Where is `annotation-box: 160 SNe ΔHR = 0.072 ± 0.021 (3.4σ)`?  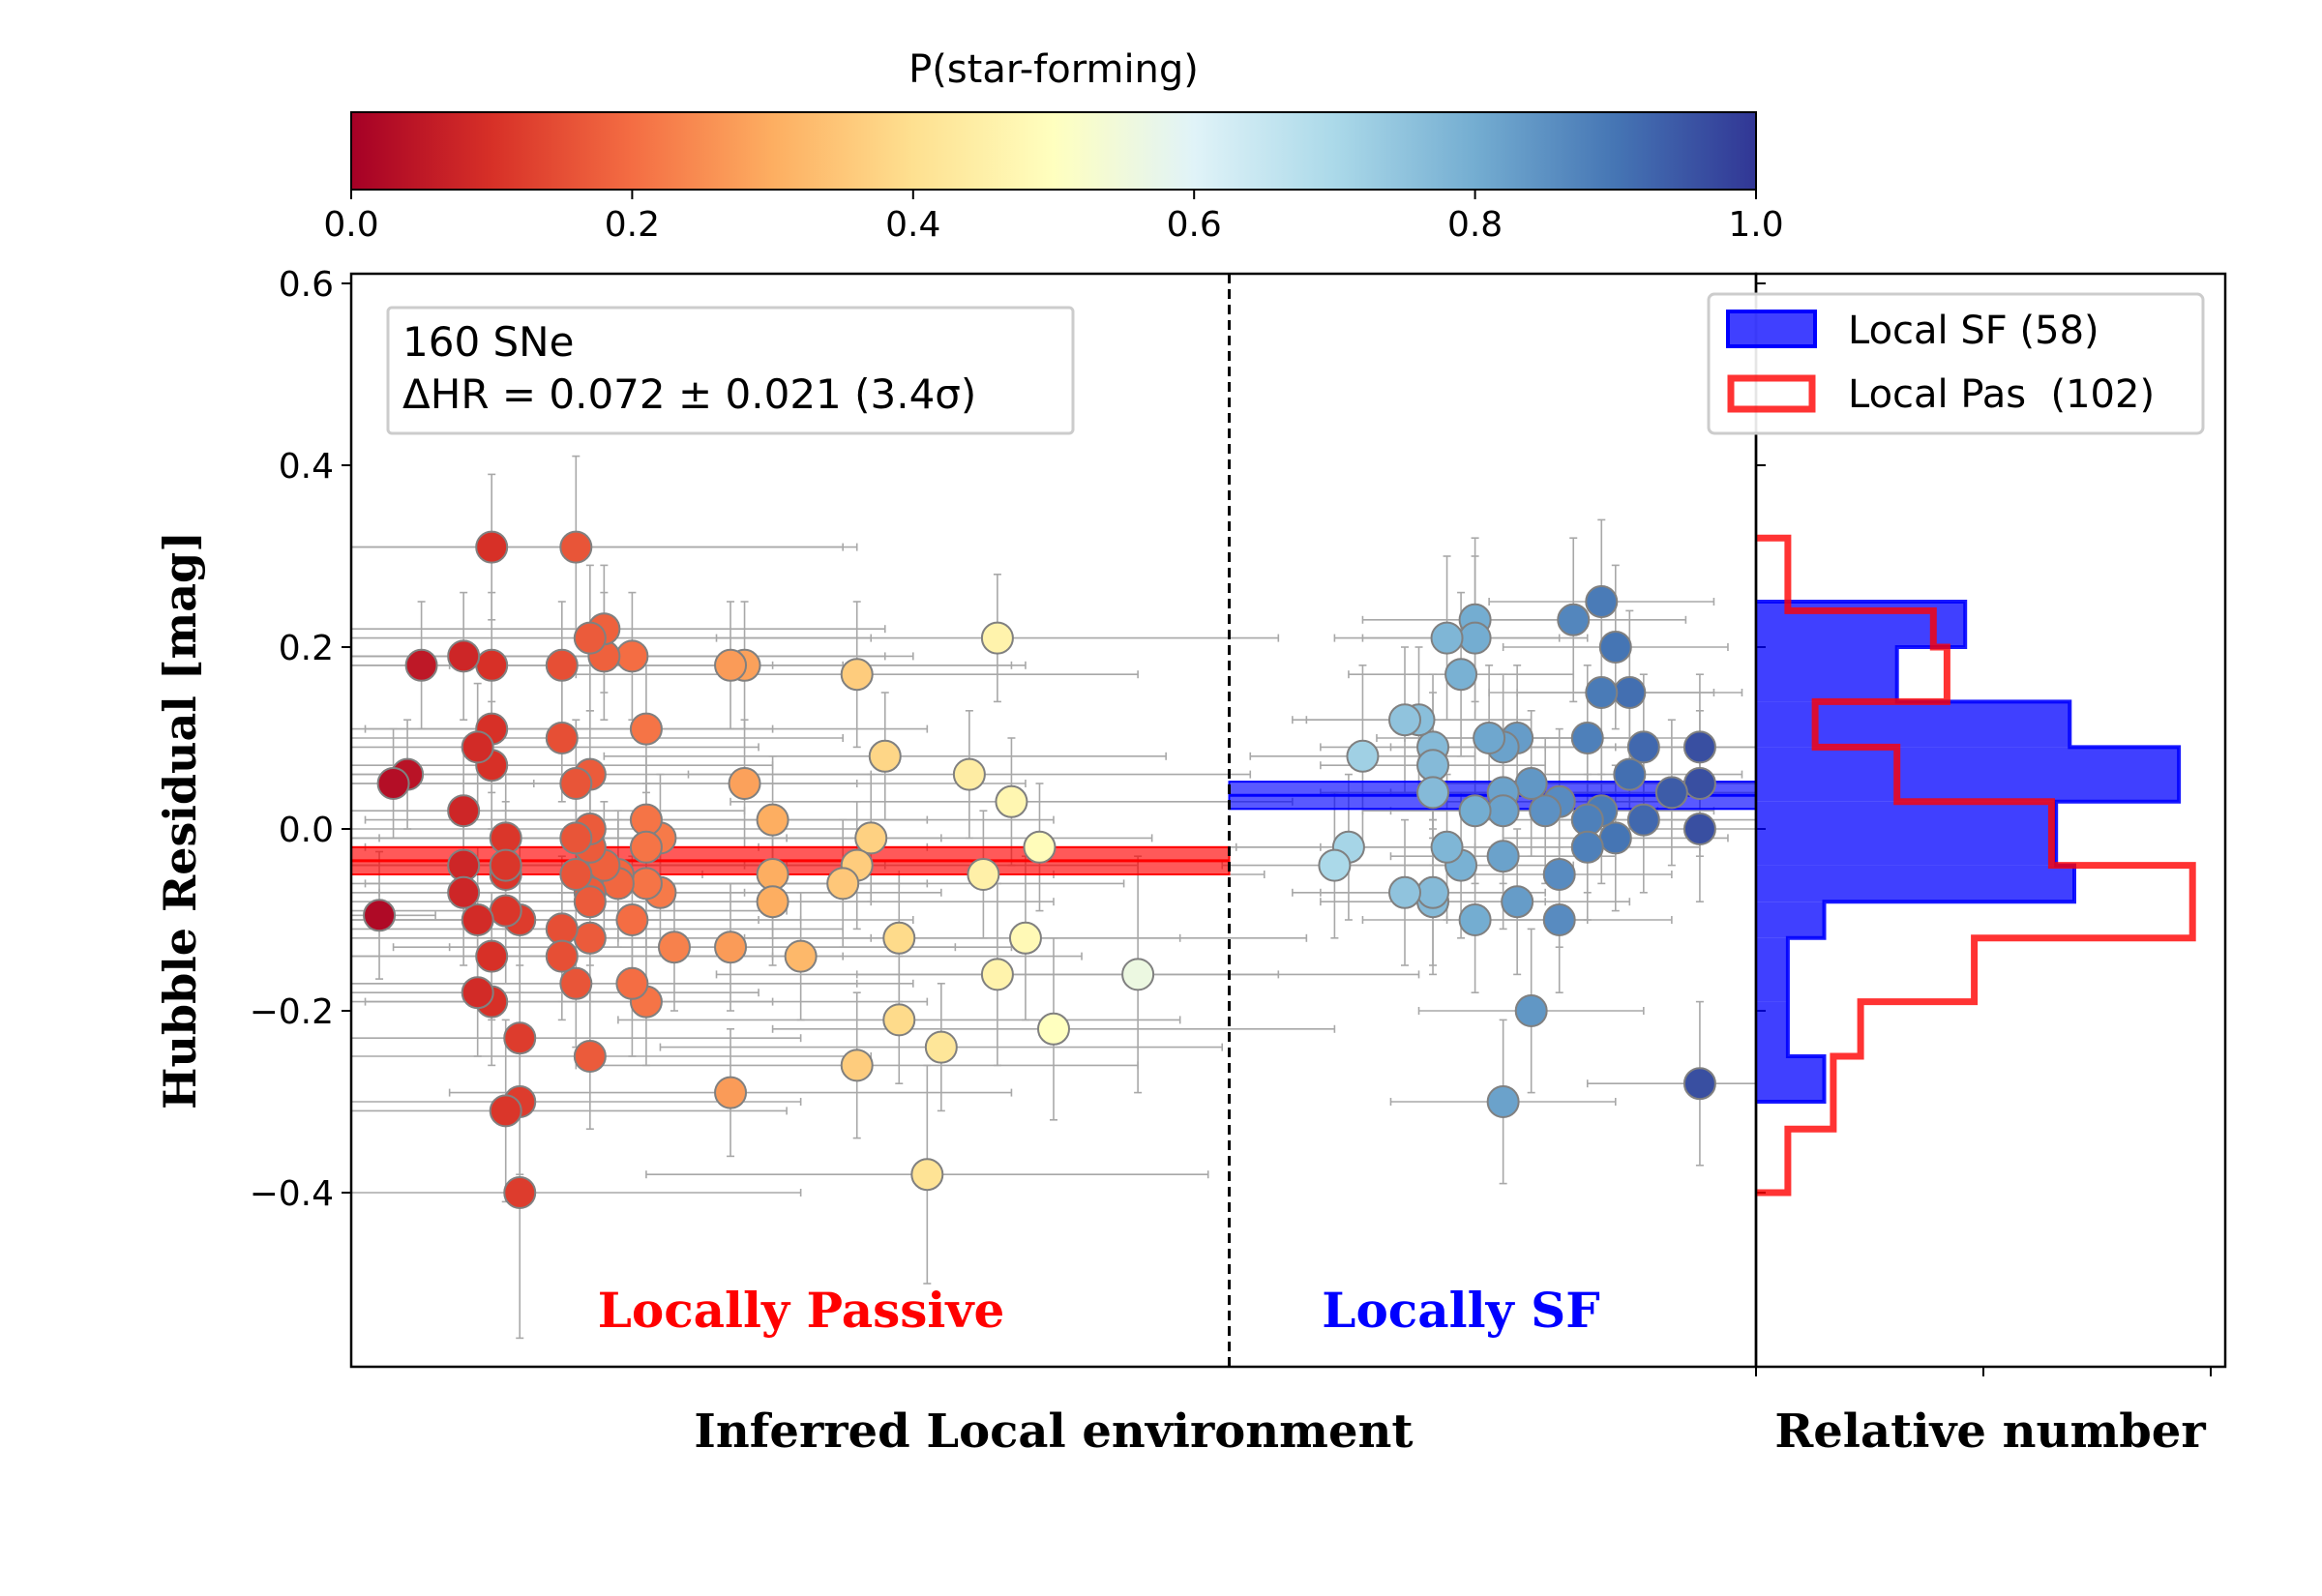 annotation-box: 160 SNe ΔHR = 0.072 ± 0.021 (3.4σ) is located at coordinates (730, 370).